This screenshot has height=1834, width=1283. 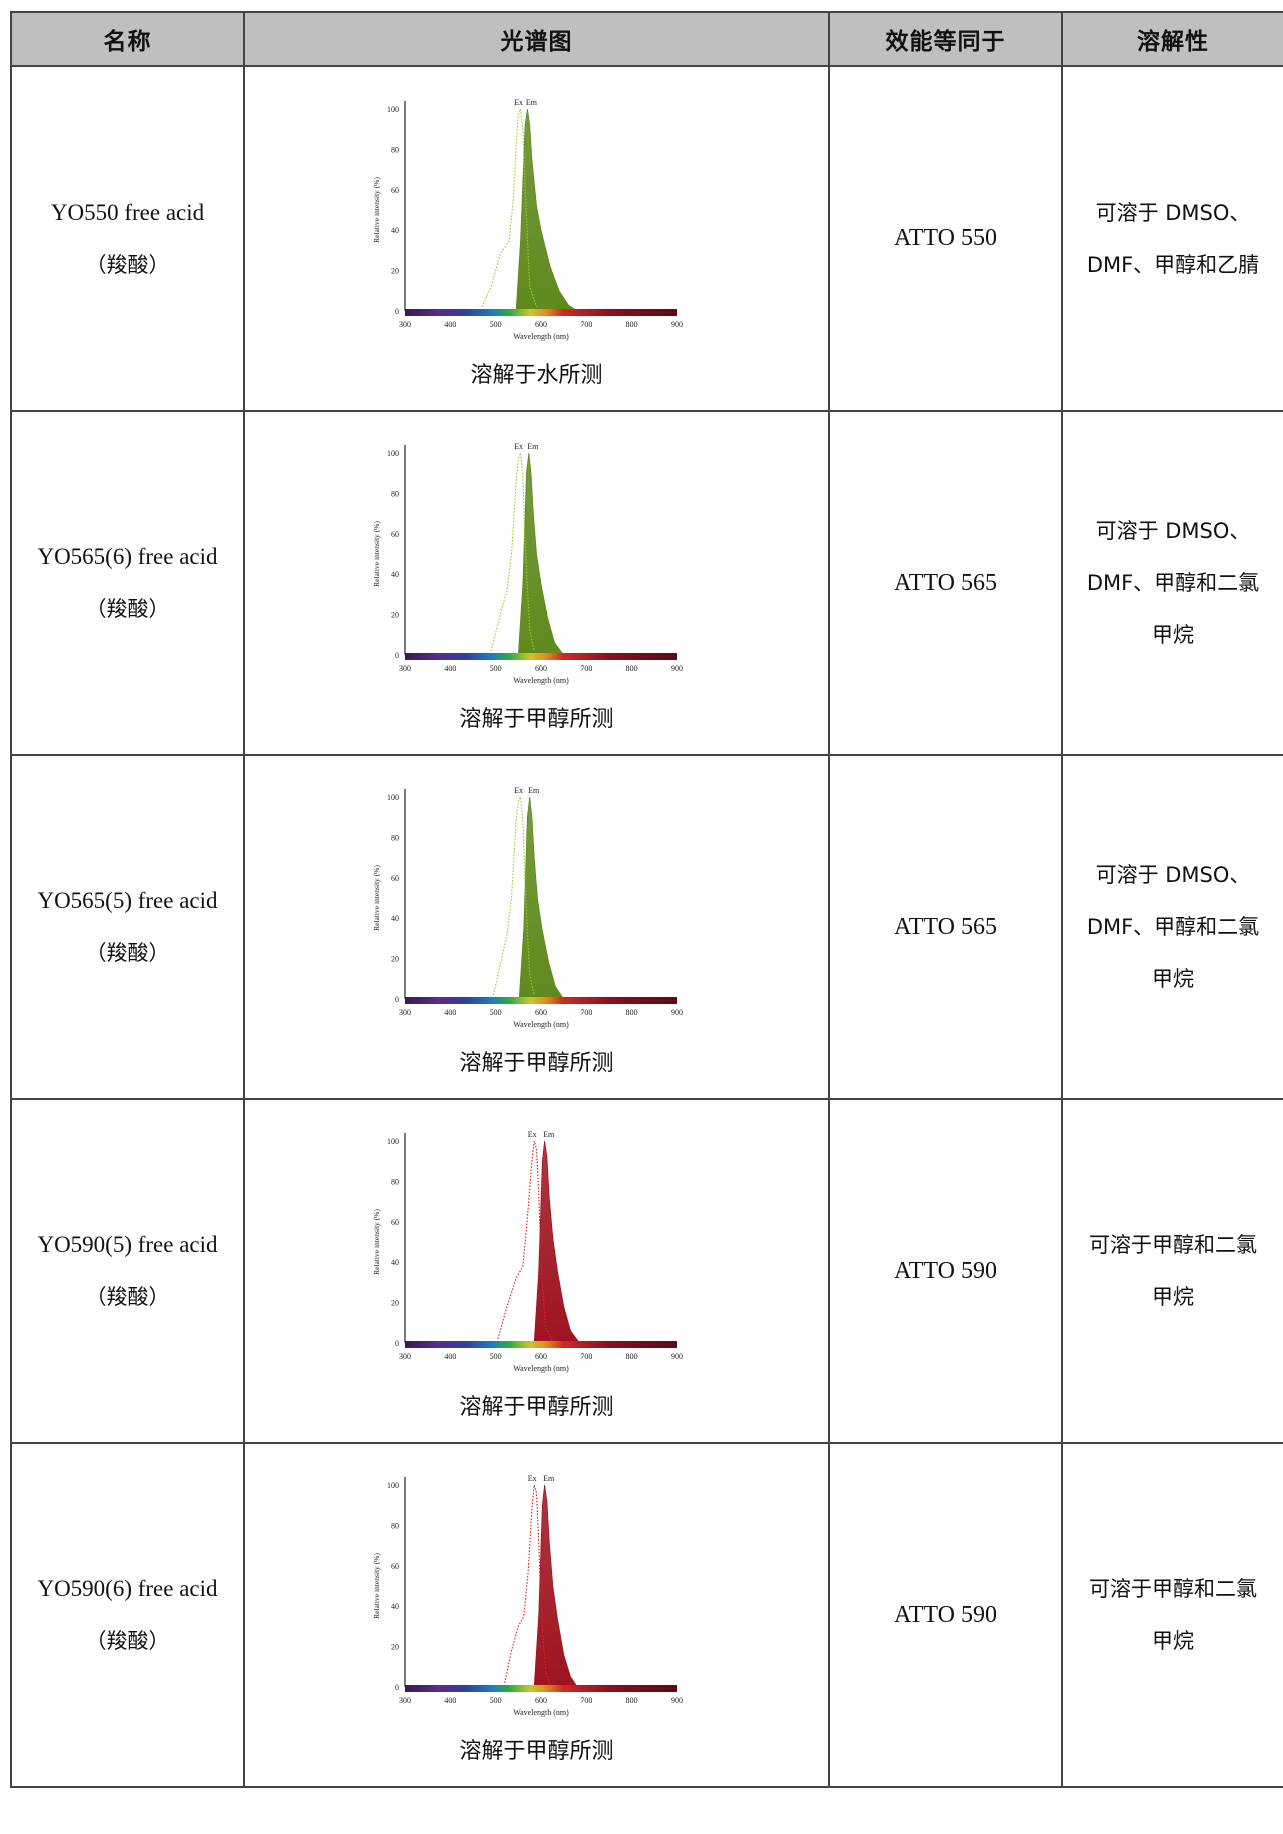 I want to click on header-solubility: 溶解性, so click(x=1172, y=39).